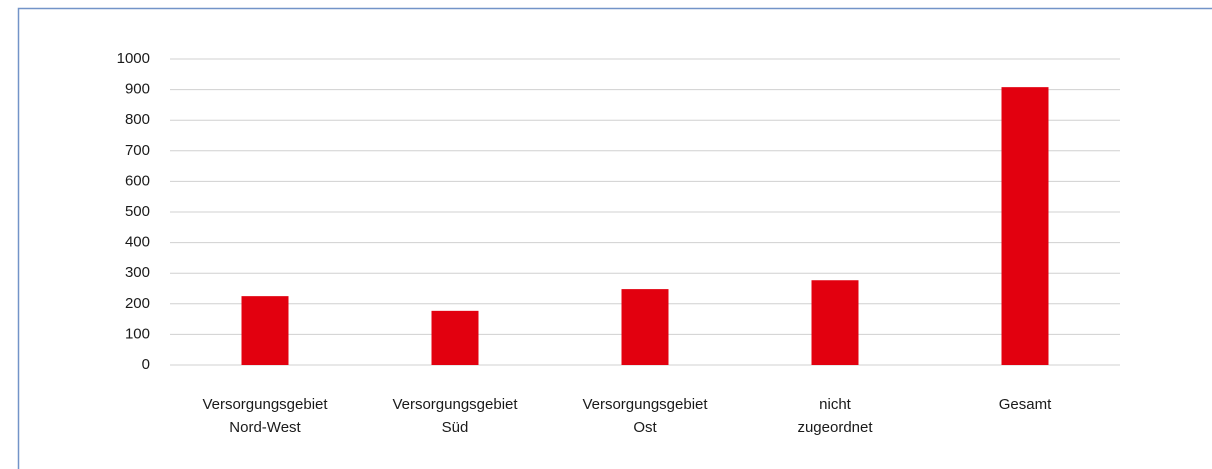 This screenshot has height=469, width=1212. Describe the element at coordinates (137, 150) in the screenshot. I see `y-tick-label: 700` at that location.